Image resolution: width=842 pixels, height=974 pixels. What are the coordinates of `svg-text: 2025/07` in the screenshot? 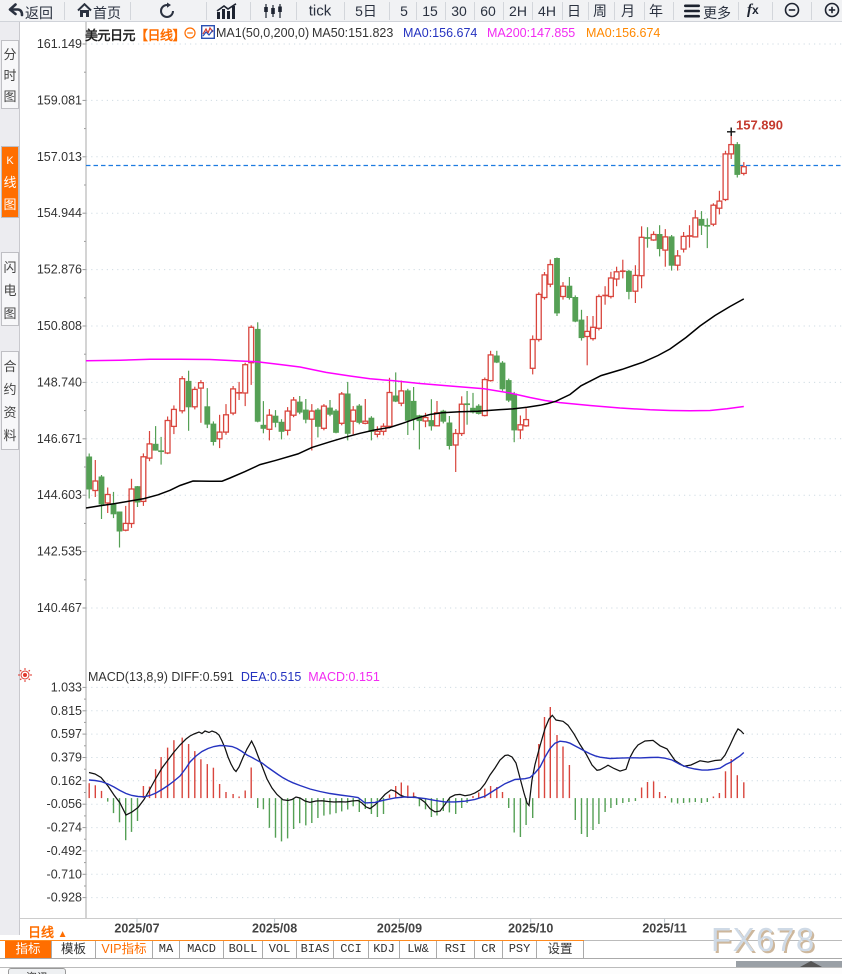 It's located at (136, 929).